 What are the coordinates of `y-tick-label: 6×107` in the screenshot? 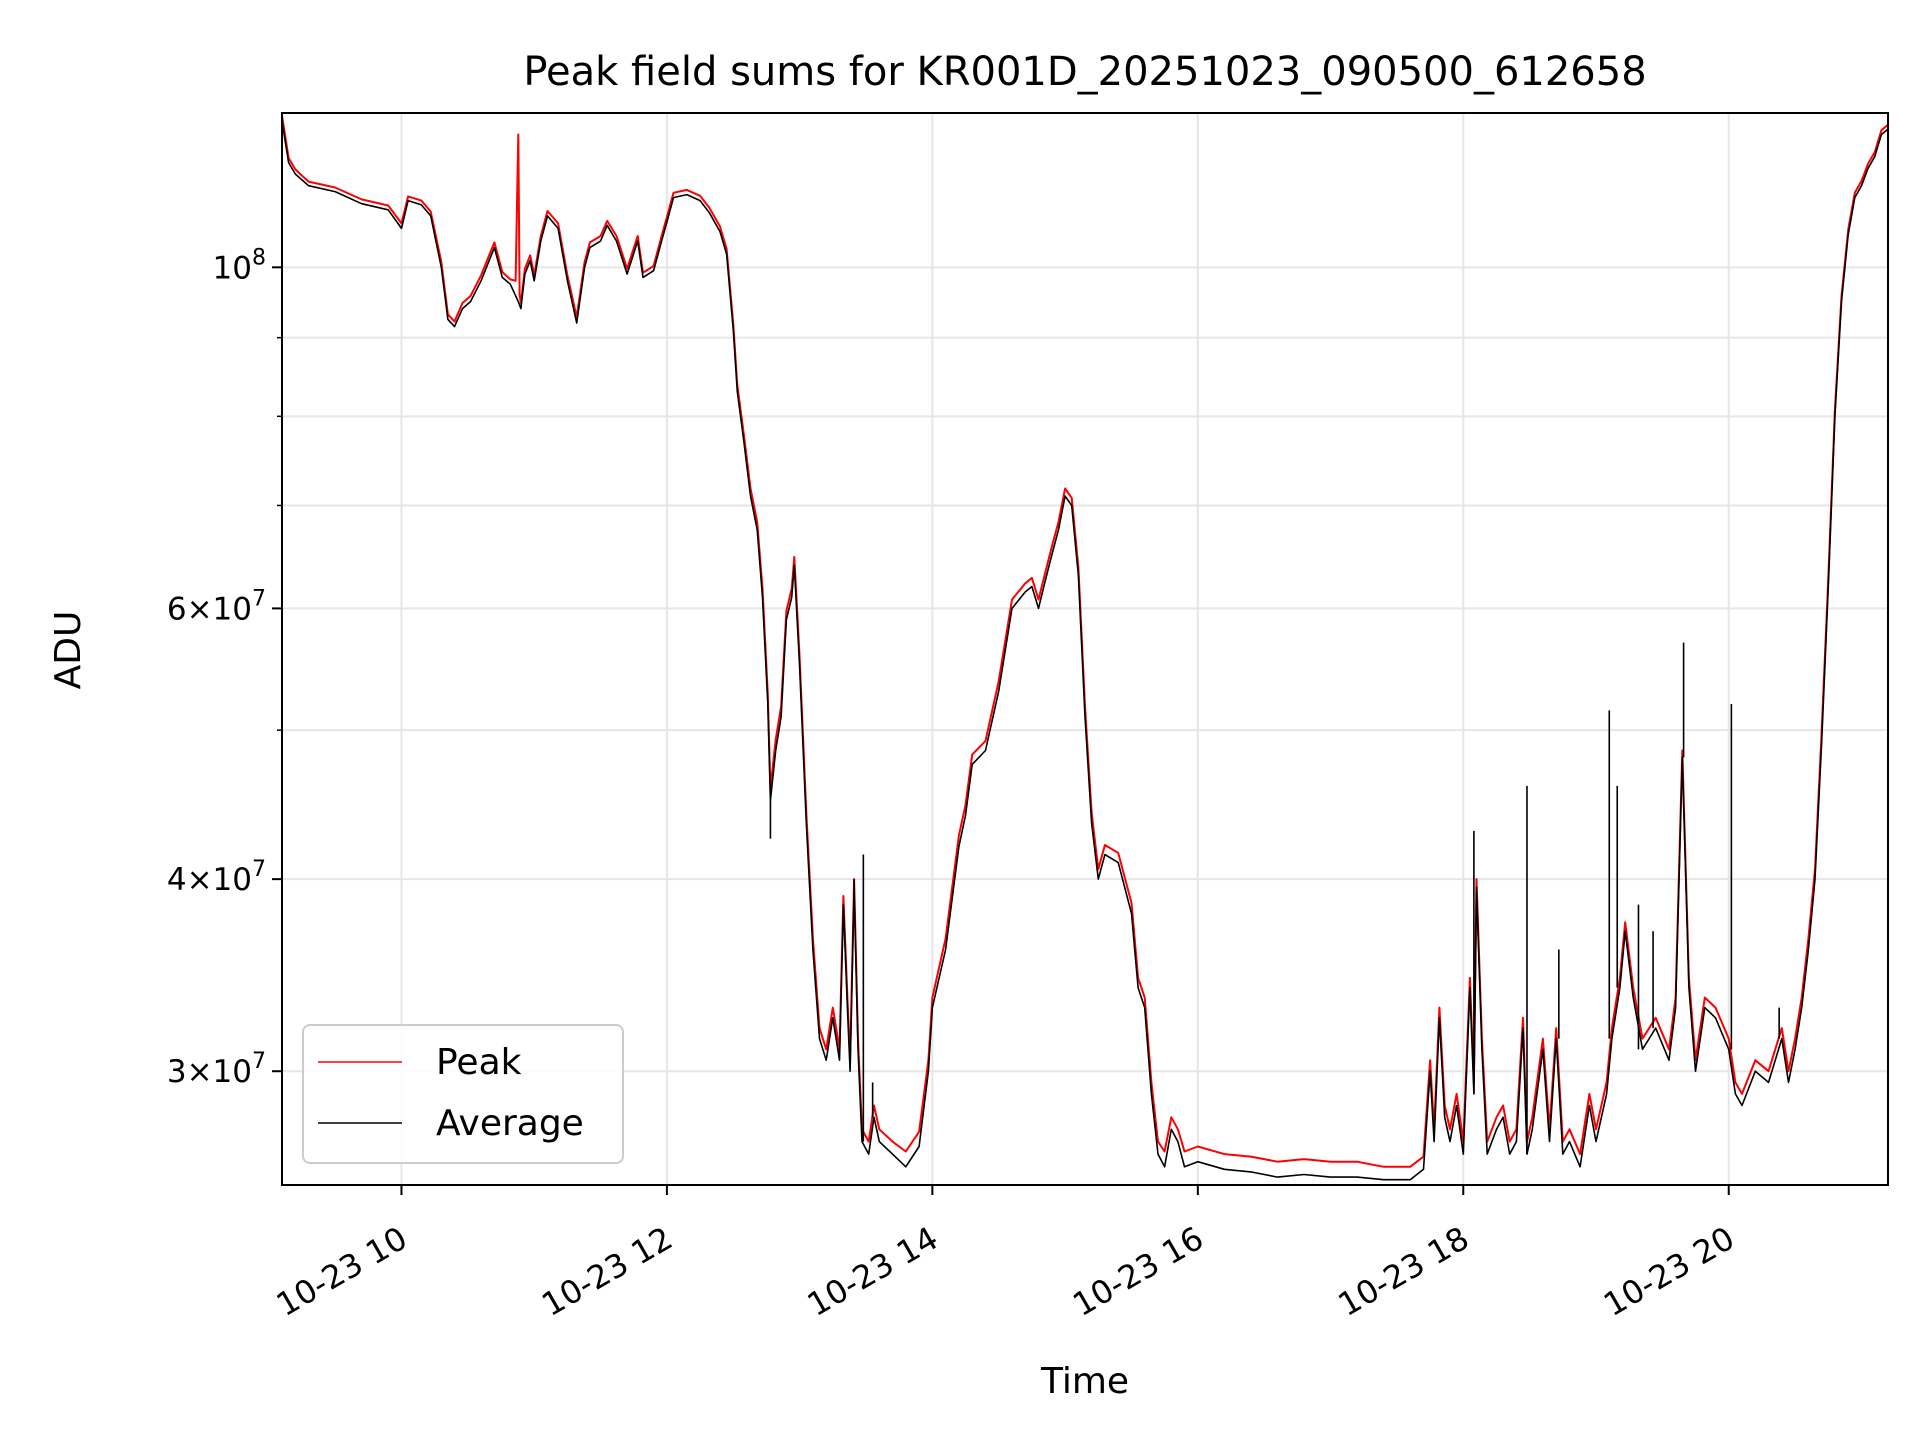 It's located at (216, 606).